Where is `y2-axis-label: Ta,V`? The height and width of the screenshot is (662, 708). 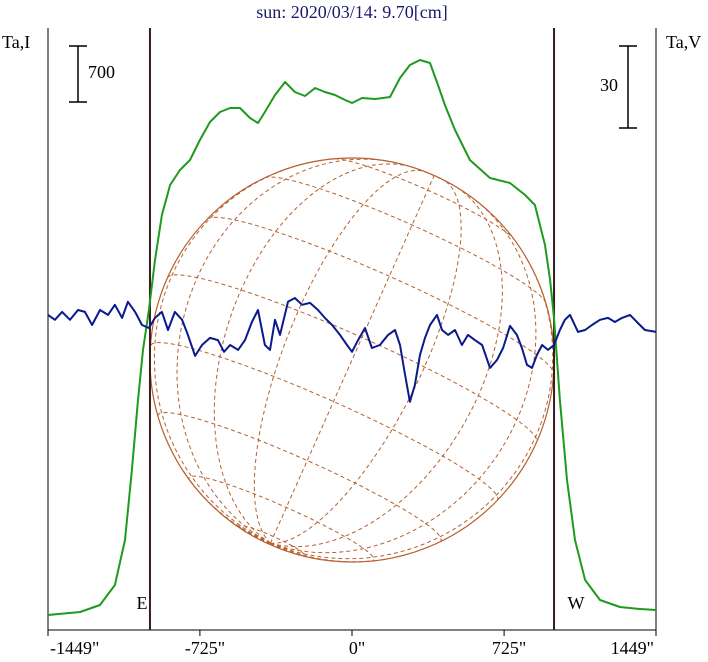
y2-axis-label: Ta,V is located at coordinates (683, 42).